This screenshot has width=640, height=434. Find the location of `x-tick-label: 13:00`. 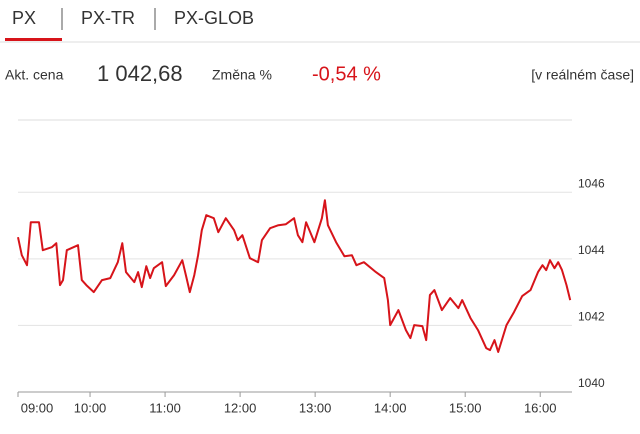

x-tick-label: 13:00 is located at coordinates (315, 407).